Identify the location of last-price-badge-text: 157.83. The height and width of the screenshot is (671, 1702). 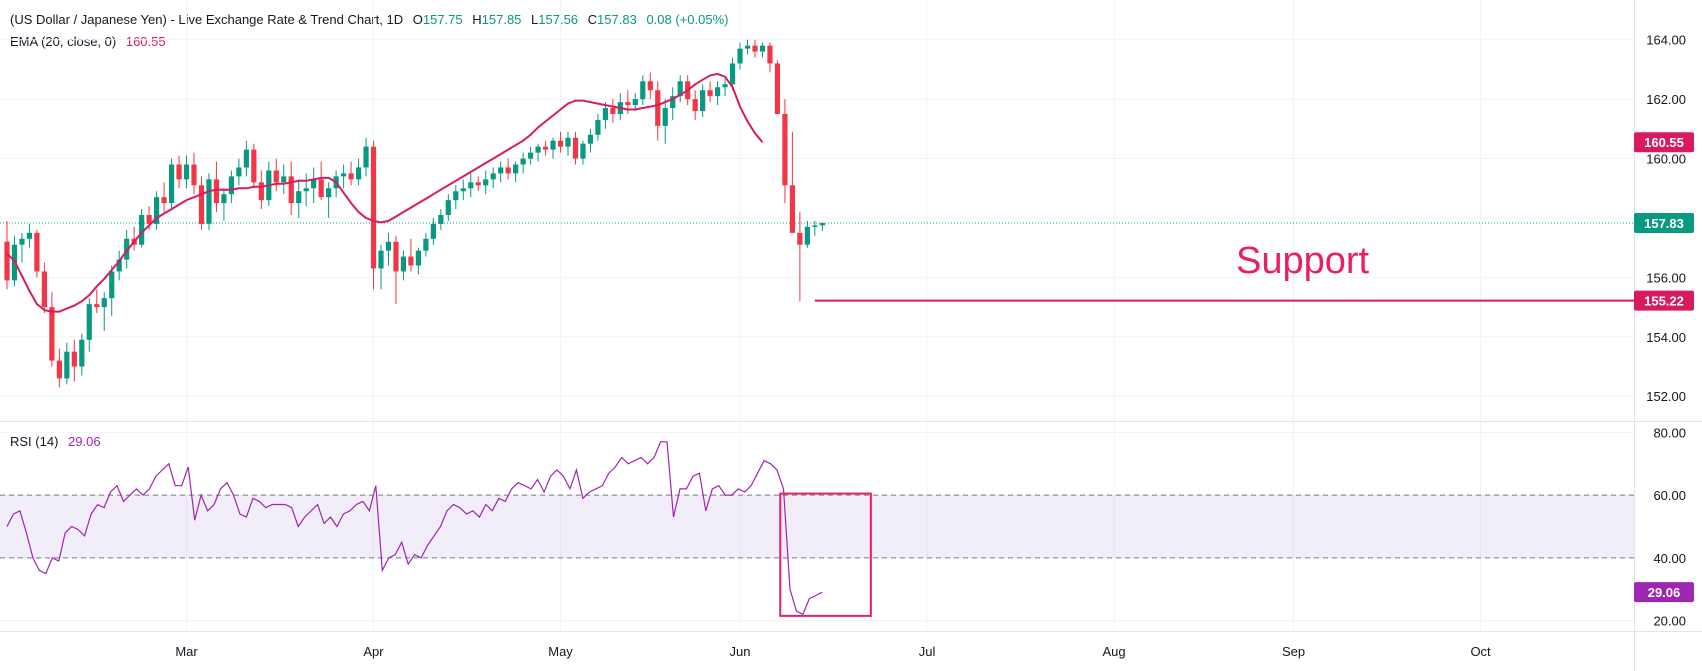
(1664, 223).